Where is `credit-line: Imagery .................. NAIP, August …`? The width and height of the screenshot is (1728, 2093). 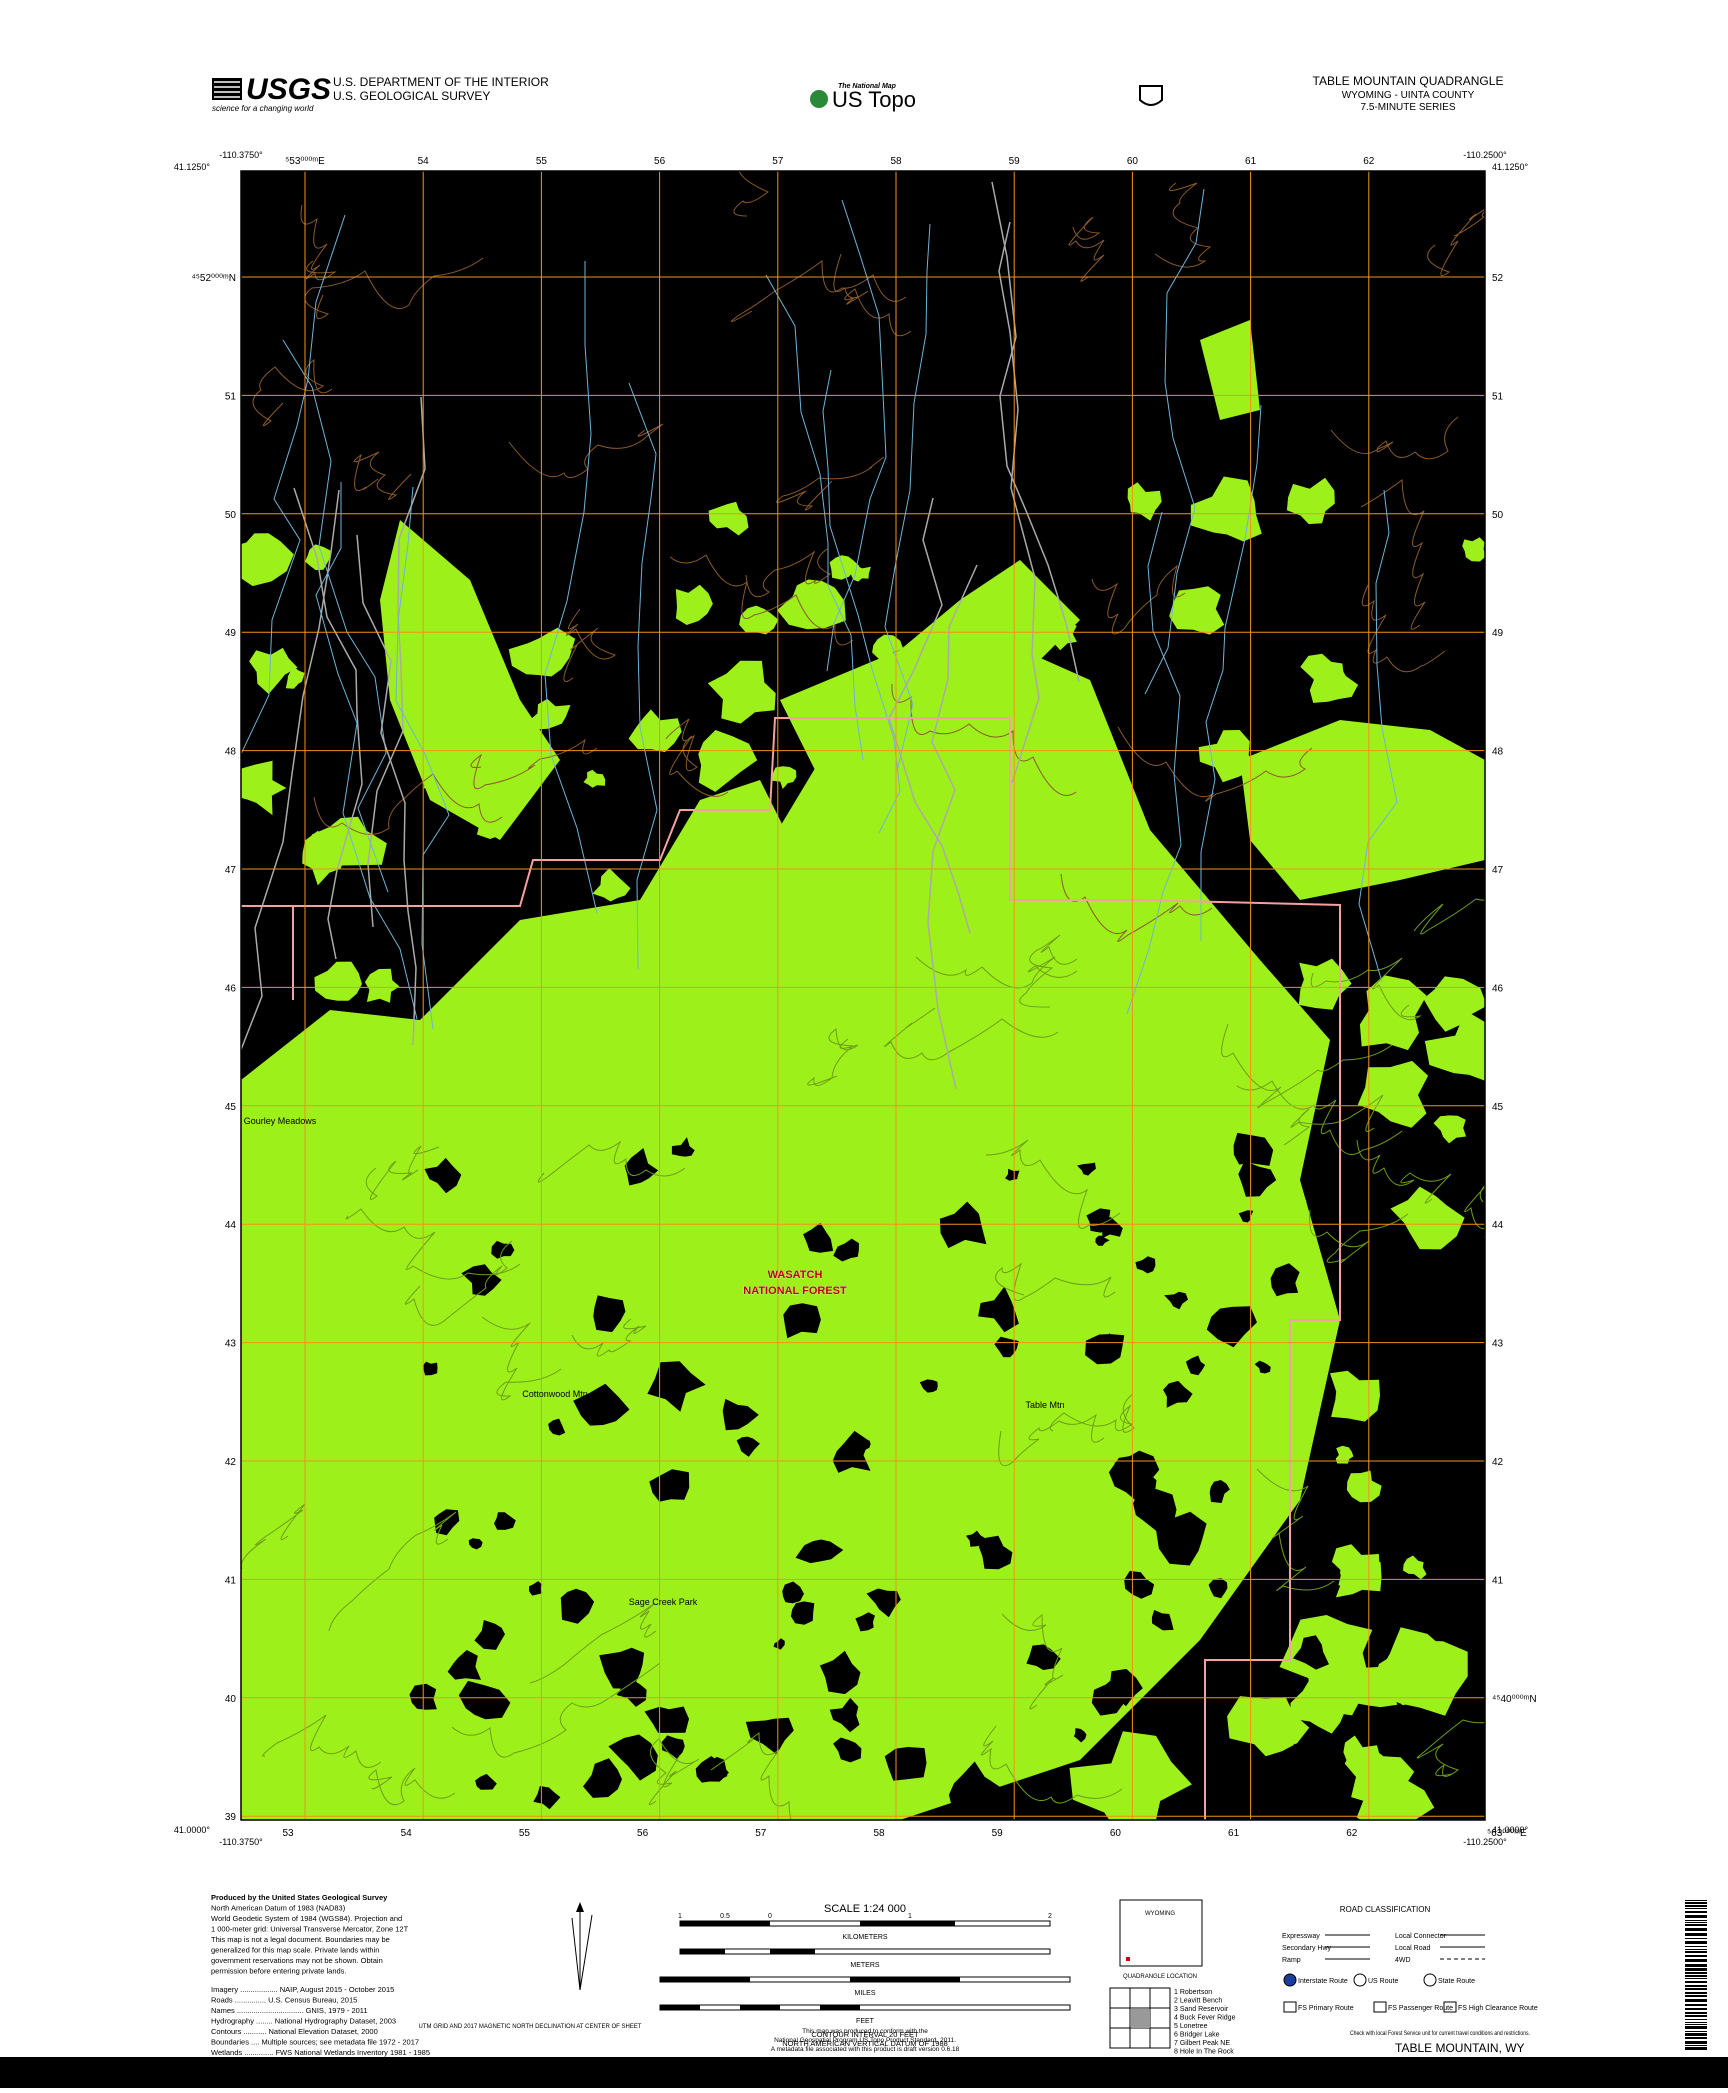
credit-line: Imagery .................. NAIP, August … is located at coordinates (302, 1989).